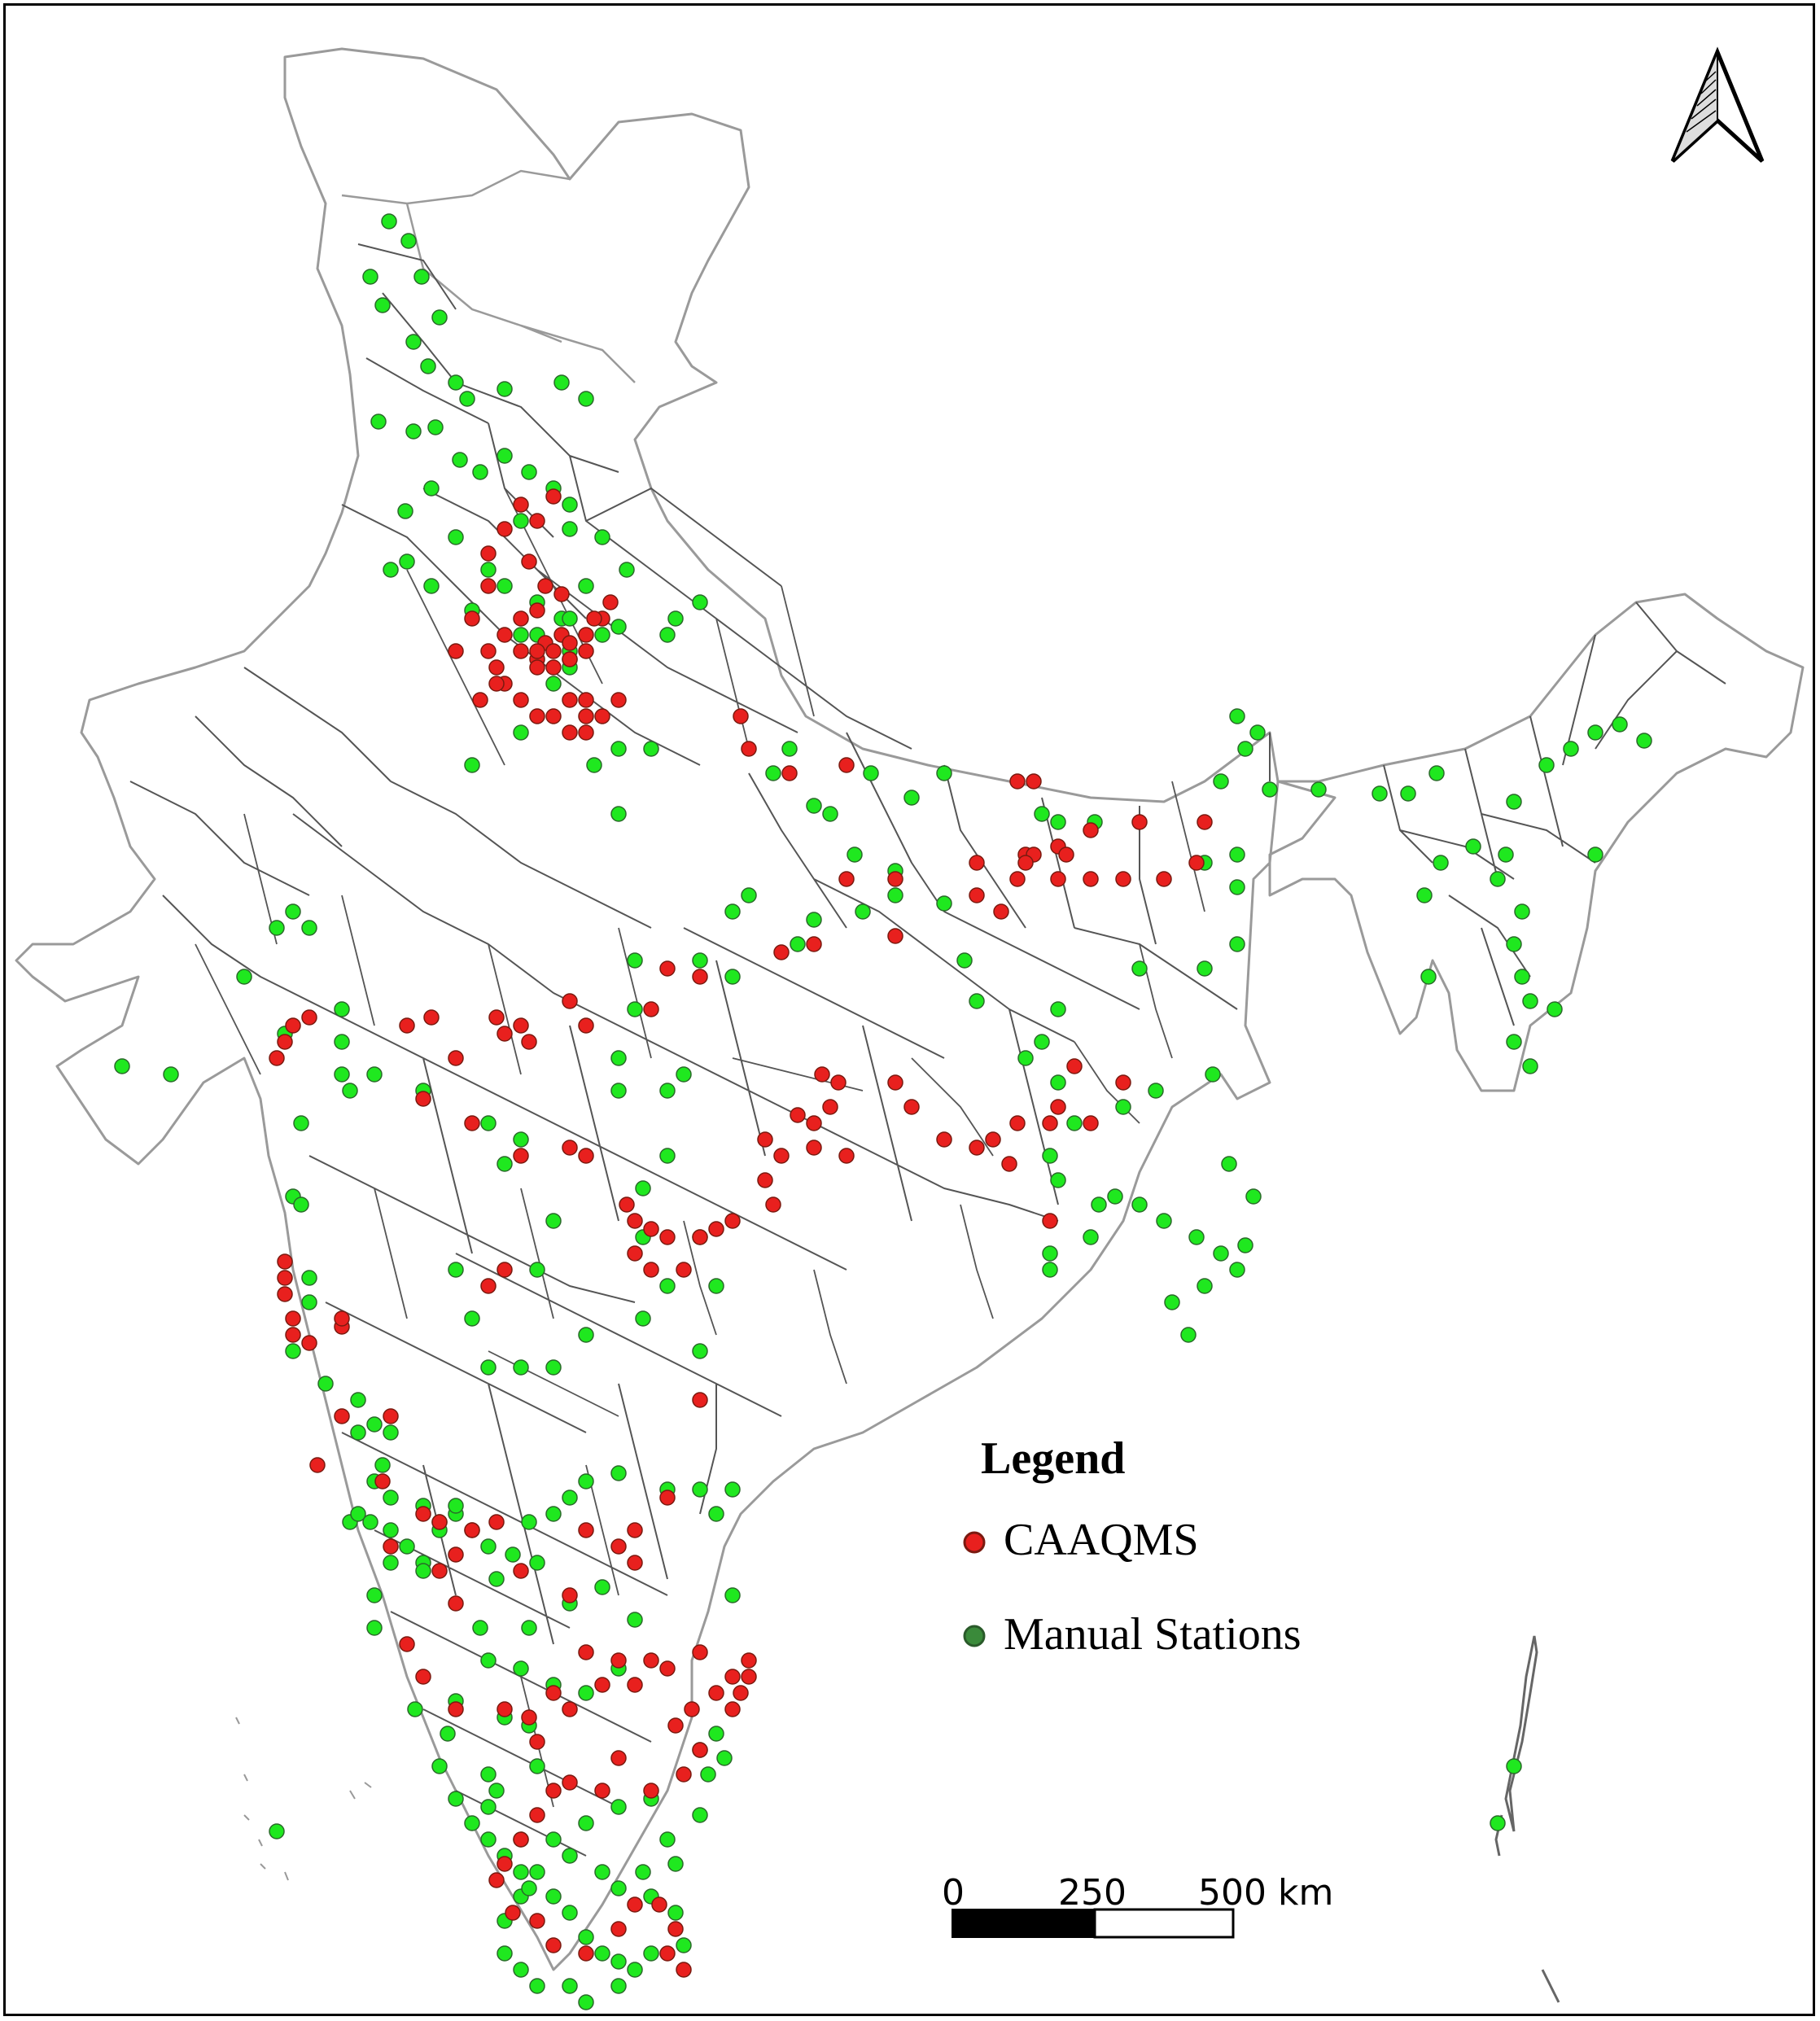 This screenshot has height=2021, width=1820. Describe the element at coordinates (1102, 1540) in the screenshot. I see `legend-caaqms-label: CAAQMS` at that location.